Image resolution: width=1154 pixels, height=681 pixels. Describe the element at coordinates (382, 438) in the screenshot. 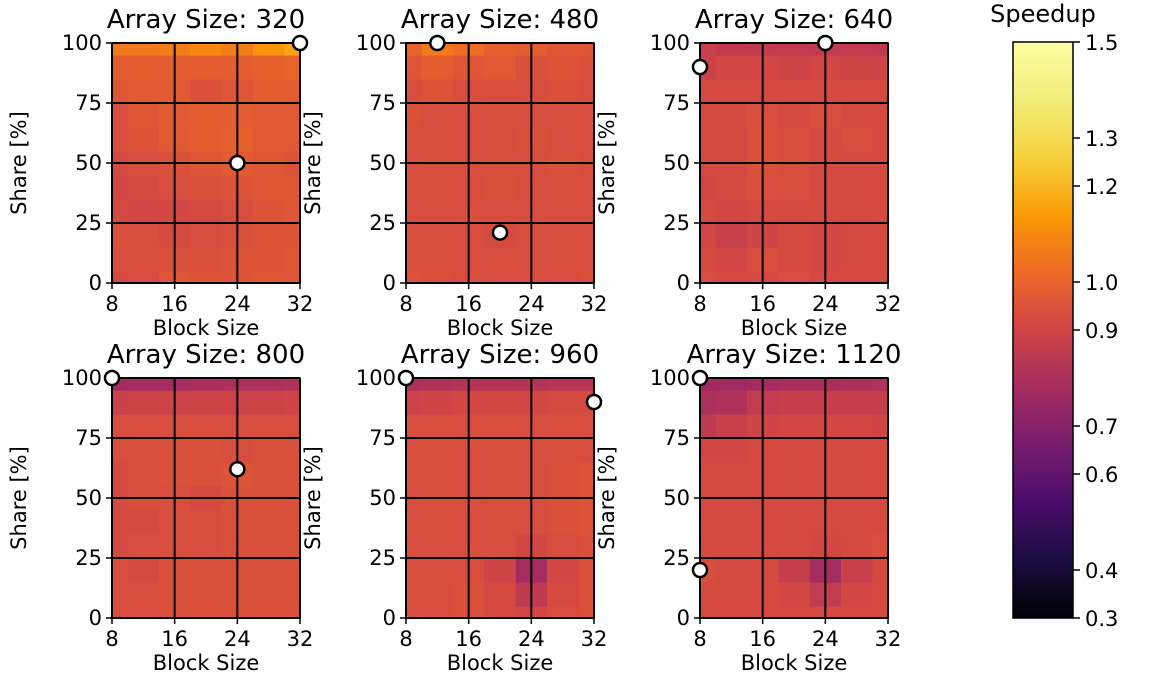

I see `y-tick-label: 75` at that location.